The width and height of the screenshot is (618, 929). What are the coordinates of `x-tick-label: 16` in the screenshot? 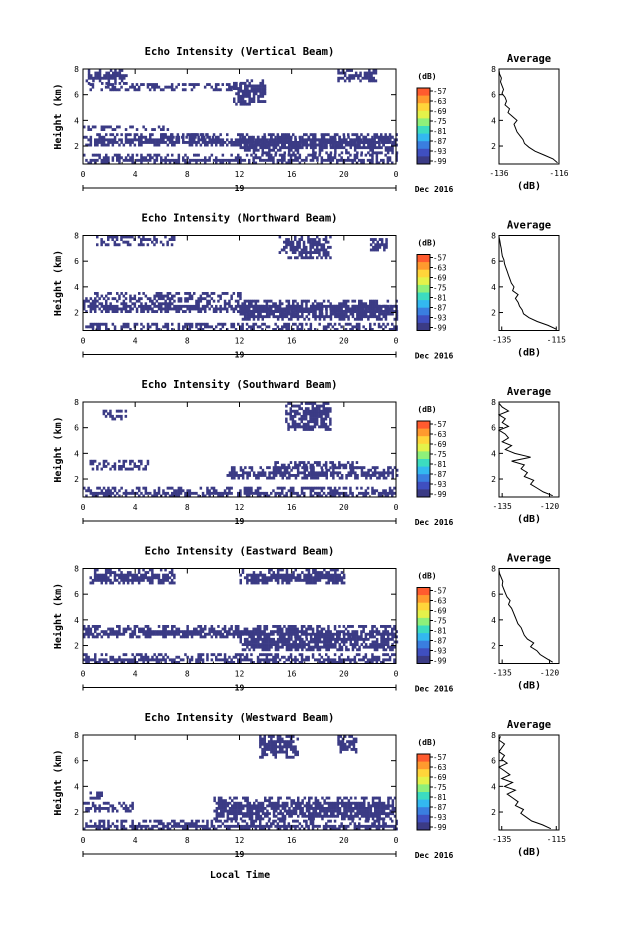 It's located at (292, 507).